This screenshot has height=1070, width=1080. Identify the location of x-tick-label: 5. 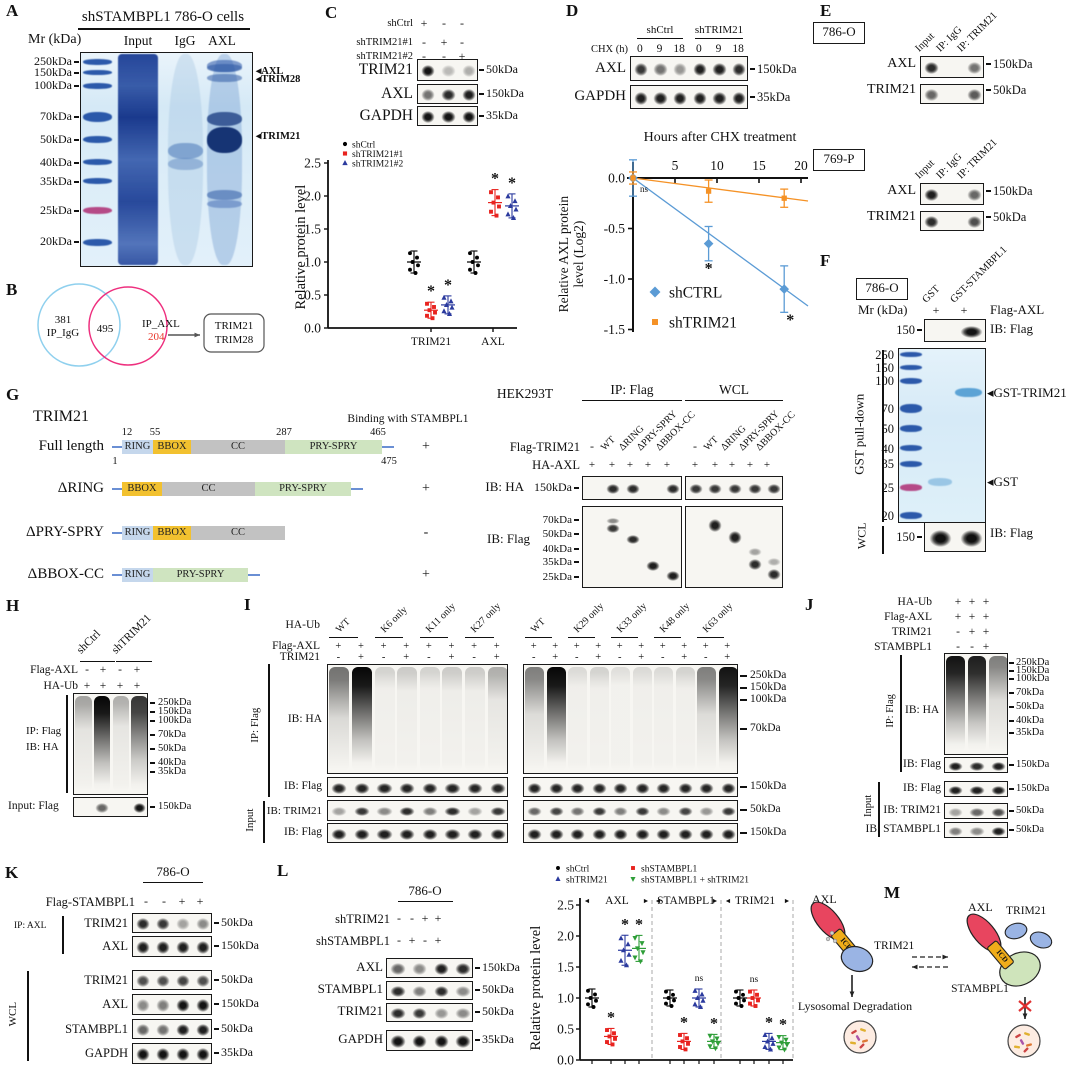
(675, 165).